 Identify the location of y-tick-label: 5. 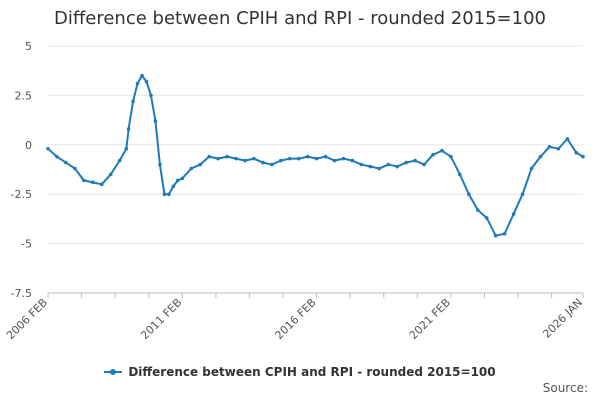
(28, 46).